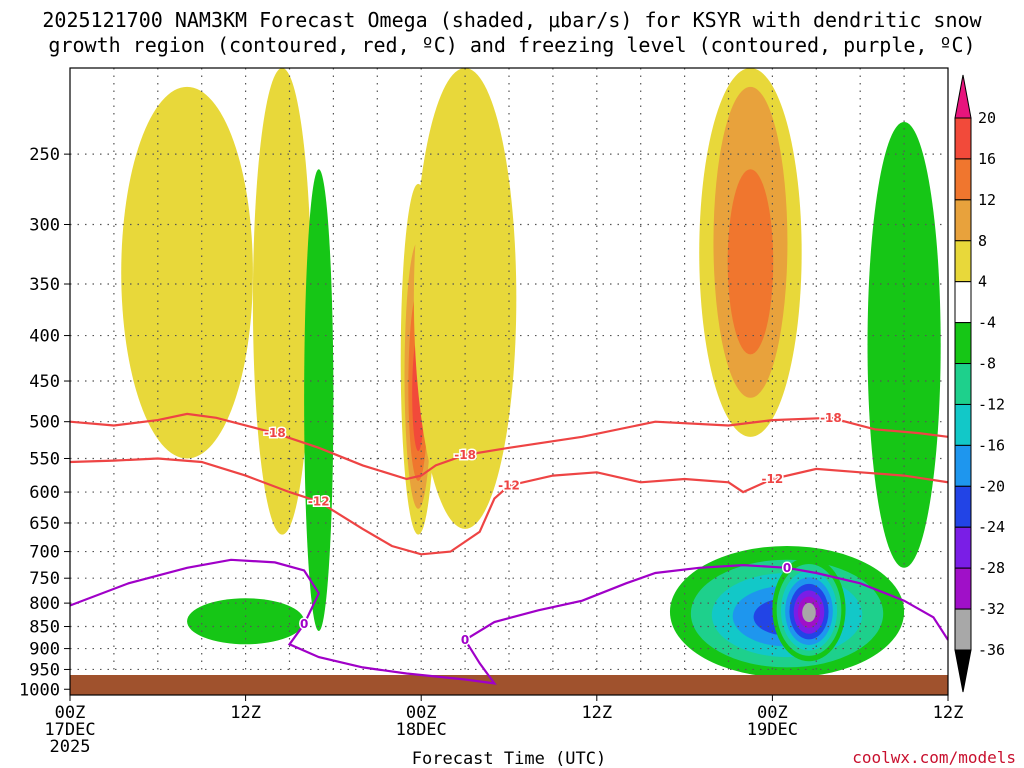 The width and height of the screenshot is (1024, 768). I want to click on dgz-contour--18-label-3: -18, so click(831, 418).